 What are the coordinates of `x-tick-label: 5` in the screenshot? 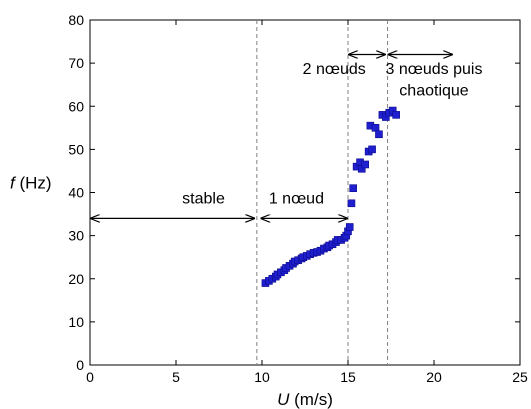 It's located at (176, 377).